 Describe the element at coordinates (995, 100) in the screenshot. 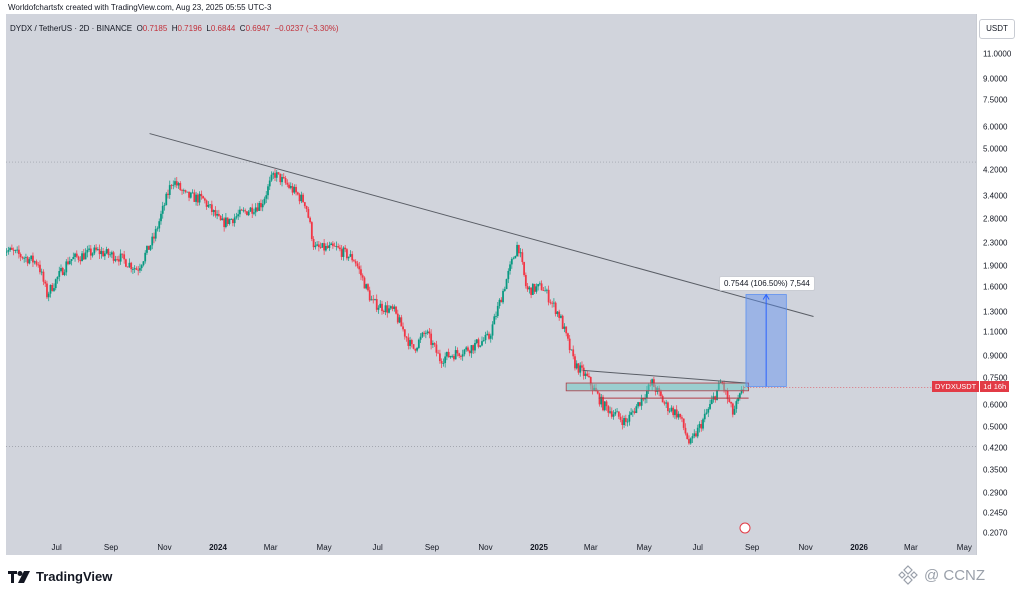

I see `price-tick-label: 7.5000` at that location.